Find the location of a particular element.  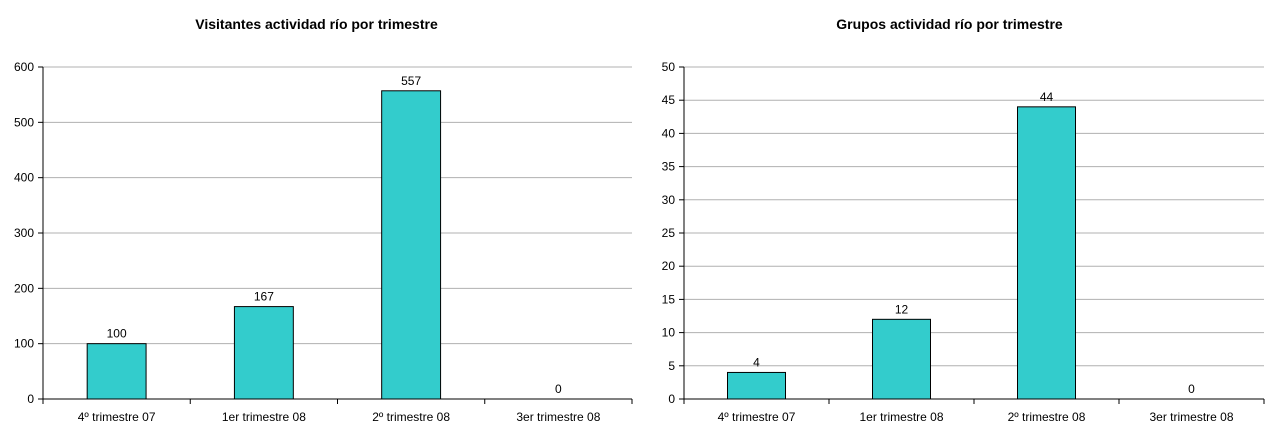

y-tick-label: 50 is located at coordinates (669, 67).